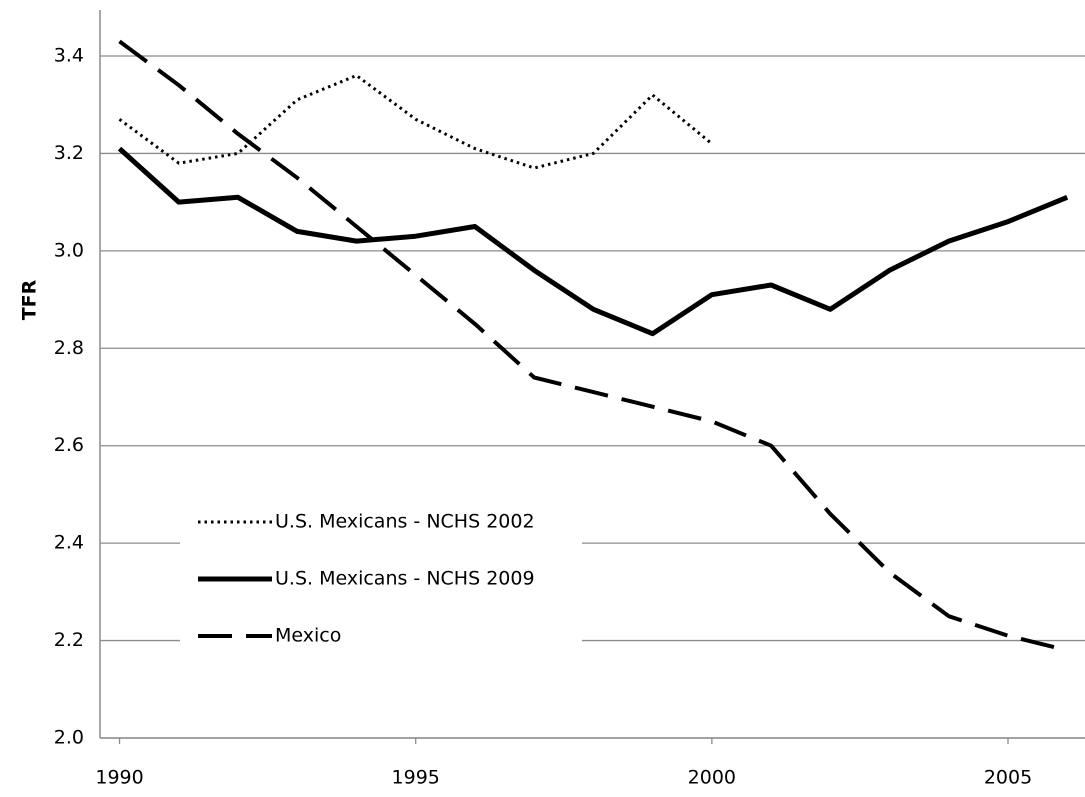 Image resolution: width=1085 pixels, height=797 pixels. What do you see at coordinates (405, 579) in the screenshot?
I see `legend-label: U.S. Mexicans - NCHS 2009` at bounding box center [405, 579].